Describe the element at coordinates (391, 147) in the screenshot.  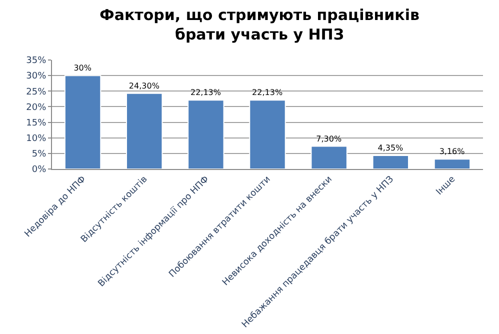
I see `data-label: 4,35%` at that location.